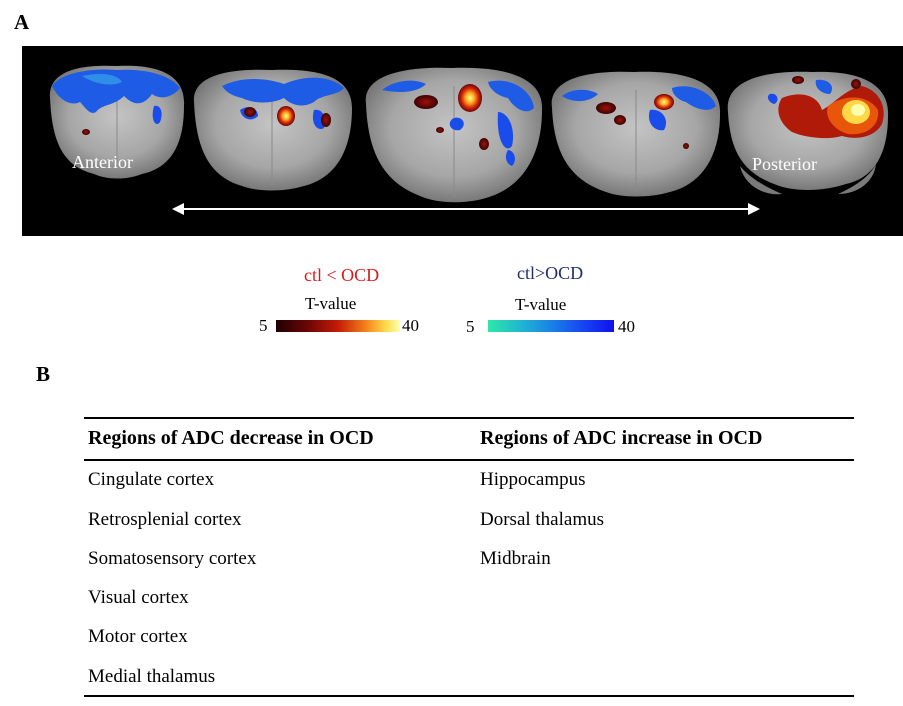  What do you see at coordinates (784, 164) in the screenshot?
I see `posterior-label: Posterior` at bounding box center [784, 164].